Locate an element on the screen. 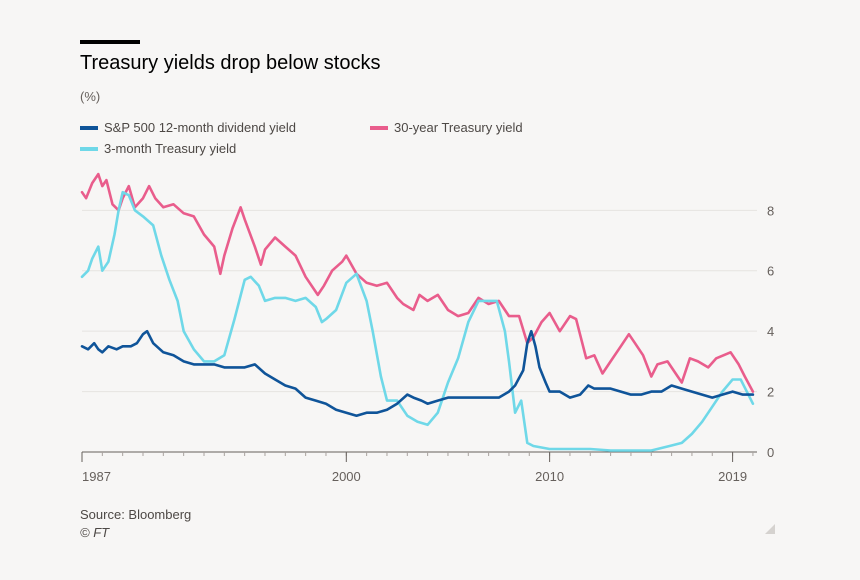 The image size is (860, 580). legend-item-30yr: 30-year Treasury yield is located at coordinates (446, 127).